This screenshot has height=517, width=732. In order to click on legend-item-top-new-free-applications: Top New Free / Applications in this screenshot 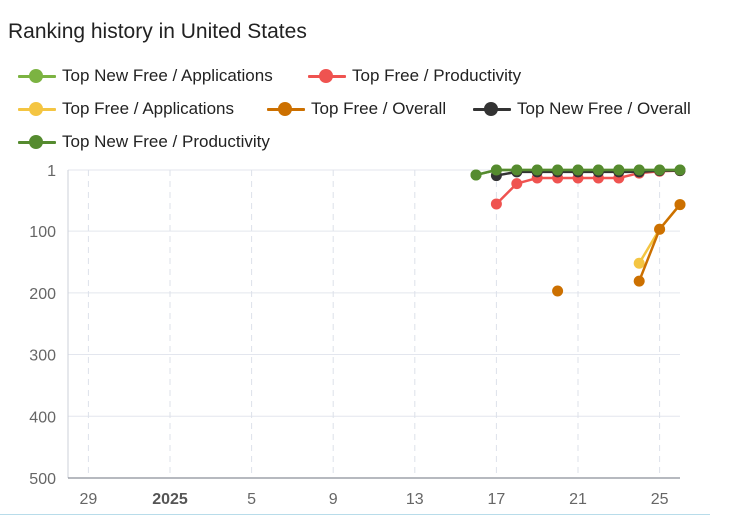, I will do `click(145, 76)`.